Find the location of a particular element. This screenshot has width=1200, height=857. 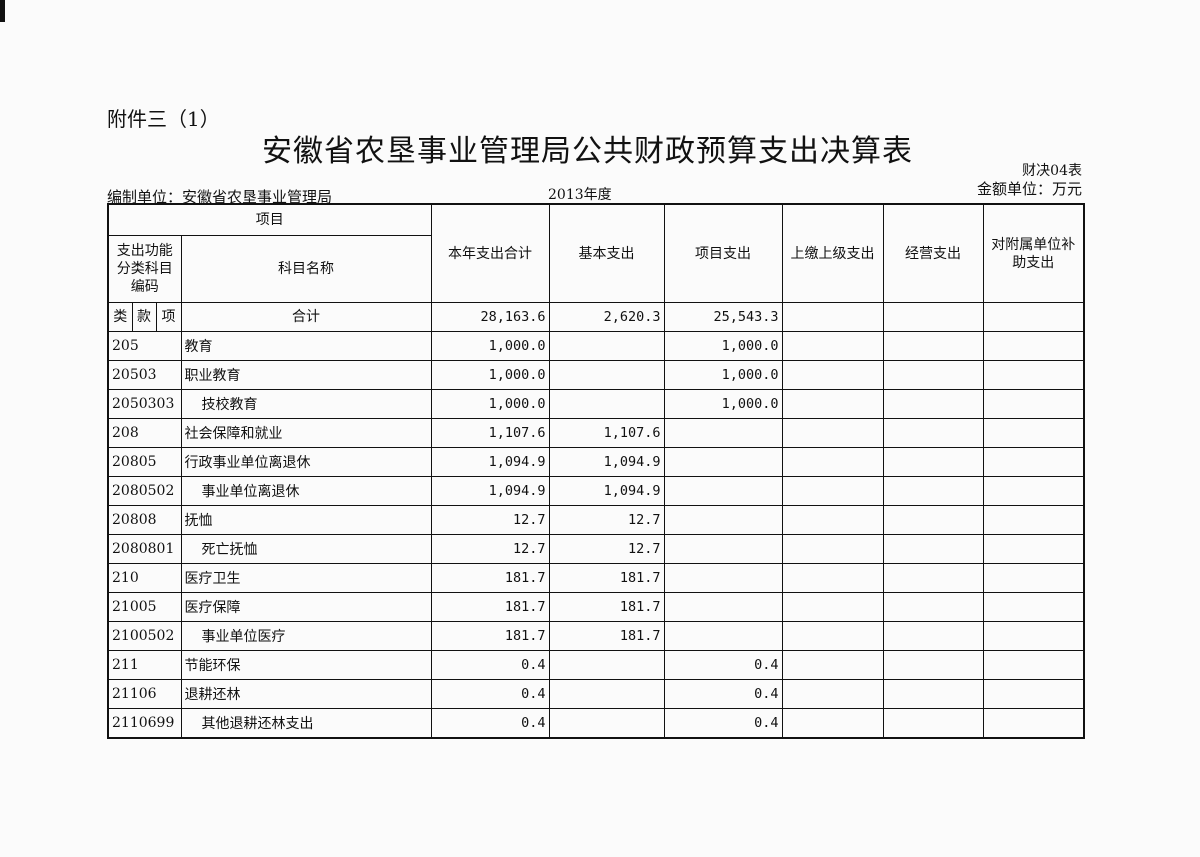

cell-code: 21106 is located at coordinates (144, 694).